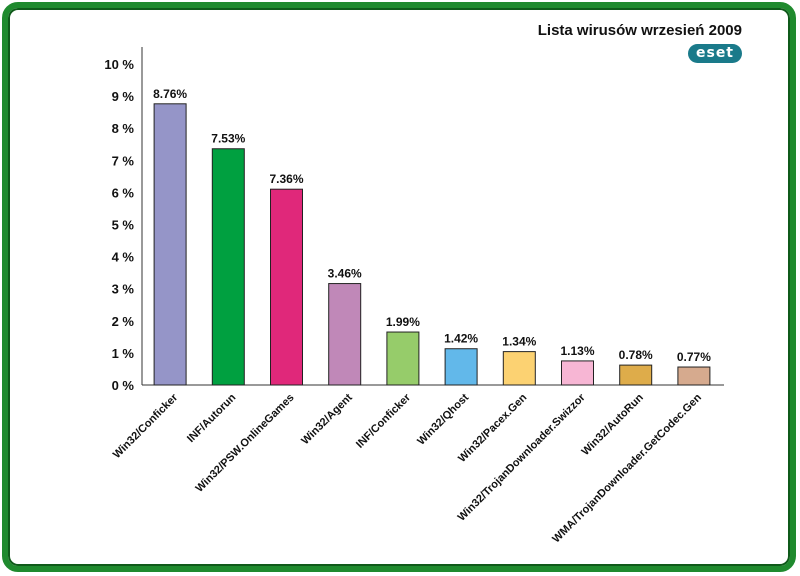 This screenshot has width=800, height=576. What do you see at coordinates (228, 139) in the screenshot?
I see `bar-value-label: 7.53%` at bounding box center [228, 139].